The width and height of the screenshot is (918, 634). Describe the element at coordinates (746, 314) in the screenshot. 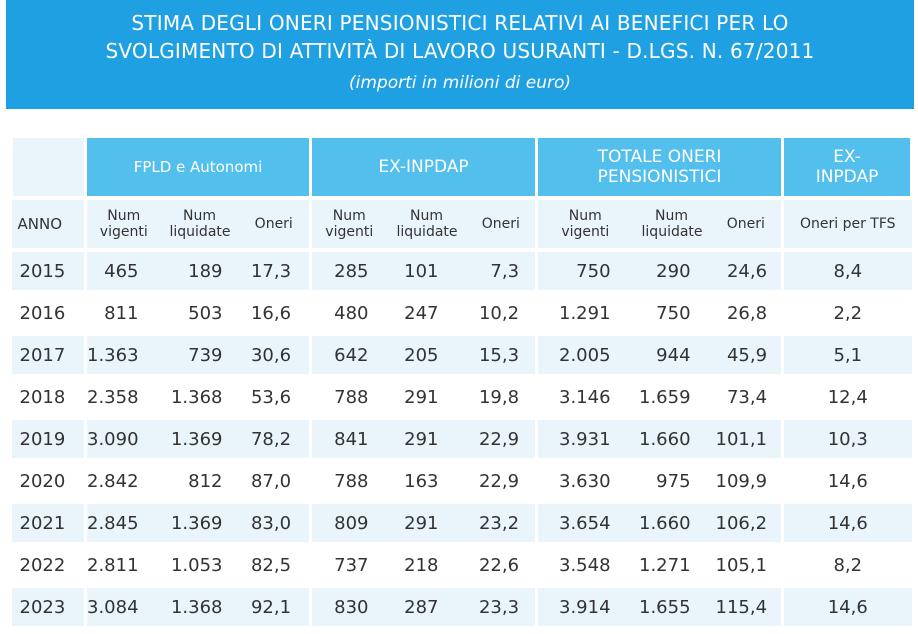

I see `value-cell: 26,8` at that location.